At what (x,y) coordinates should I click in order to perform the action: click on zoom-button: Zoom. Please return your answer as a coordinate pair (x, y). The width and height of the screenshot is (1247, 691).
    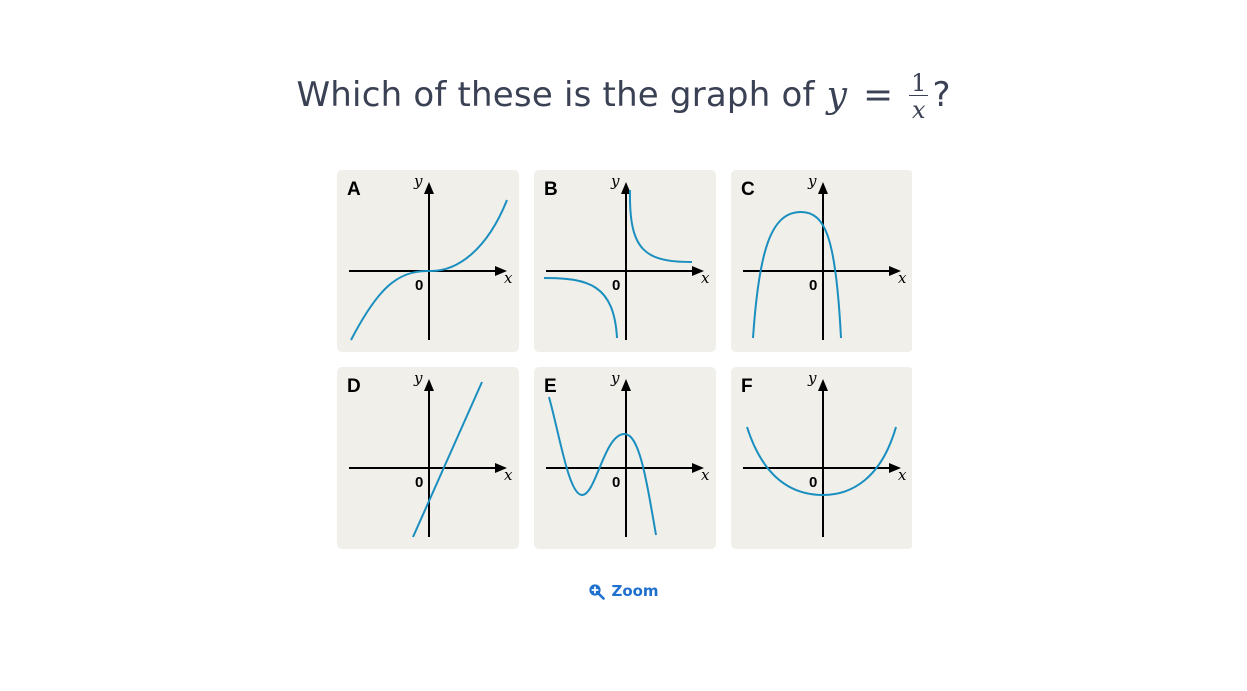
    Looking at the image, I should click on (623, 591).